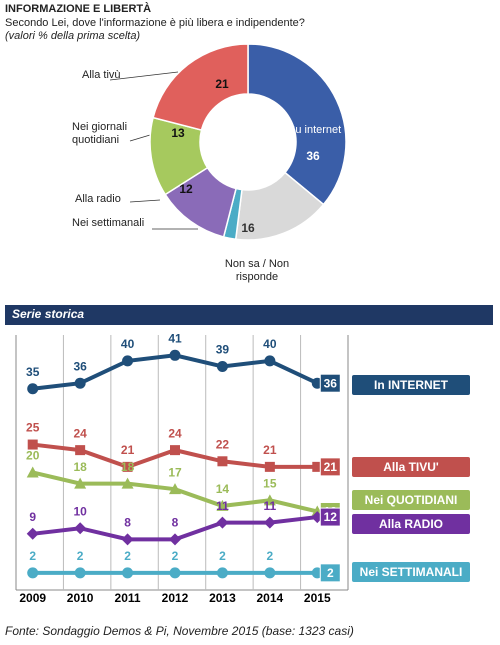 The image size is (500, 645). I want to click on slice-label: Non sa / Non risponde, so click(257, 270).